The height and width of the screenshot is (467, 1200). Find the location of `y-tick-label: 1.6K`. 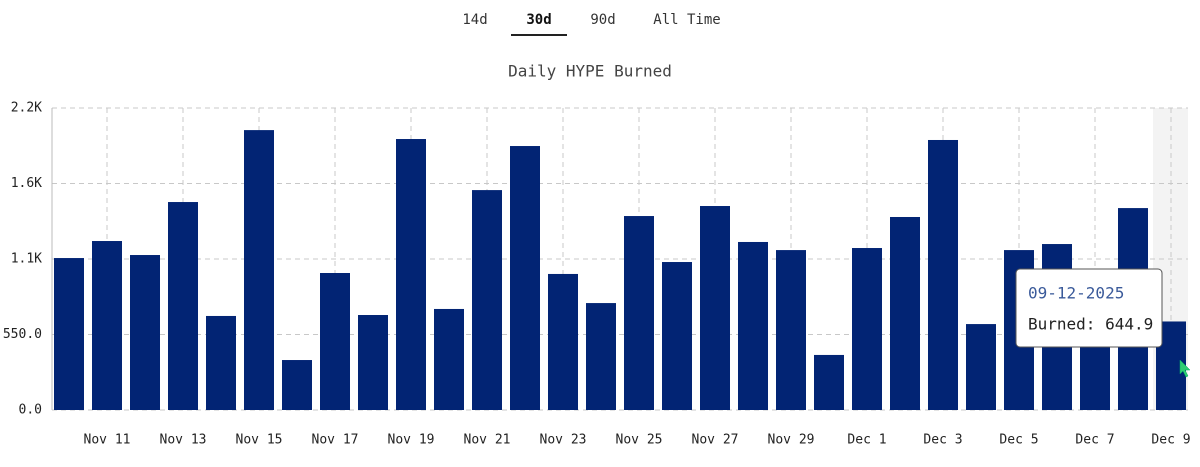

y-tick-label: 1.6K is located at coordinates (26, 183).